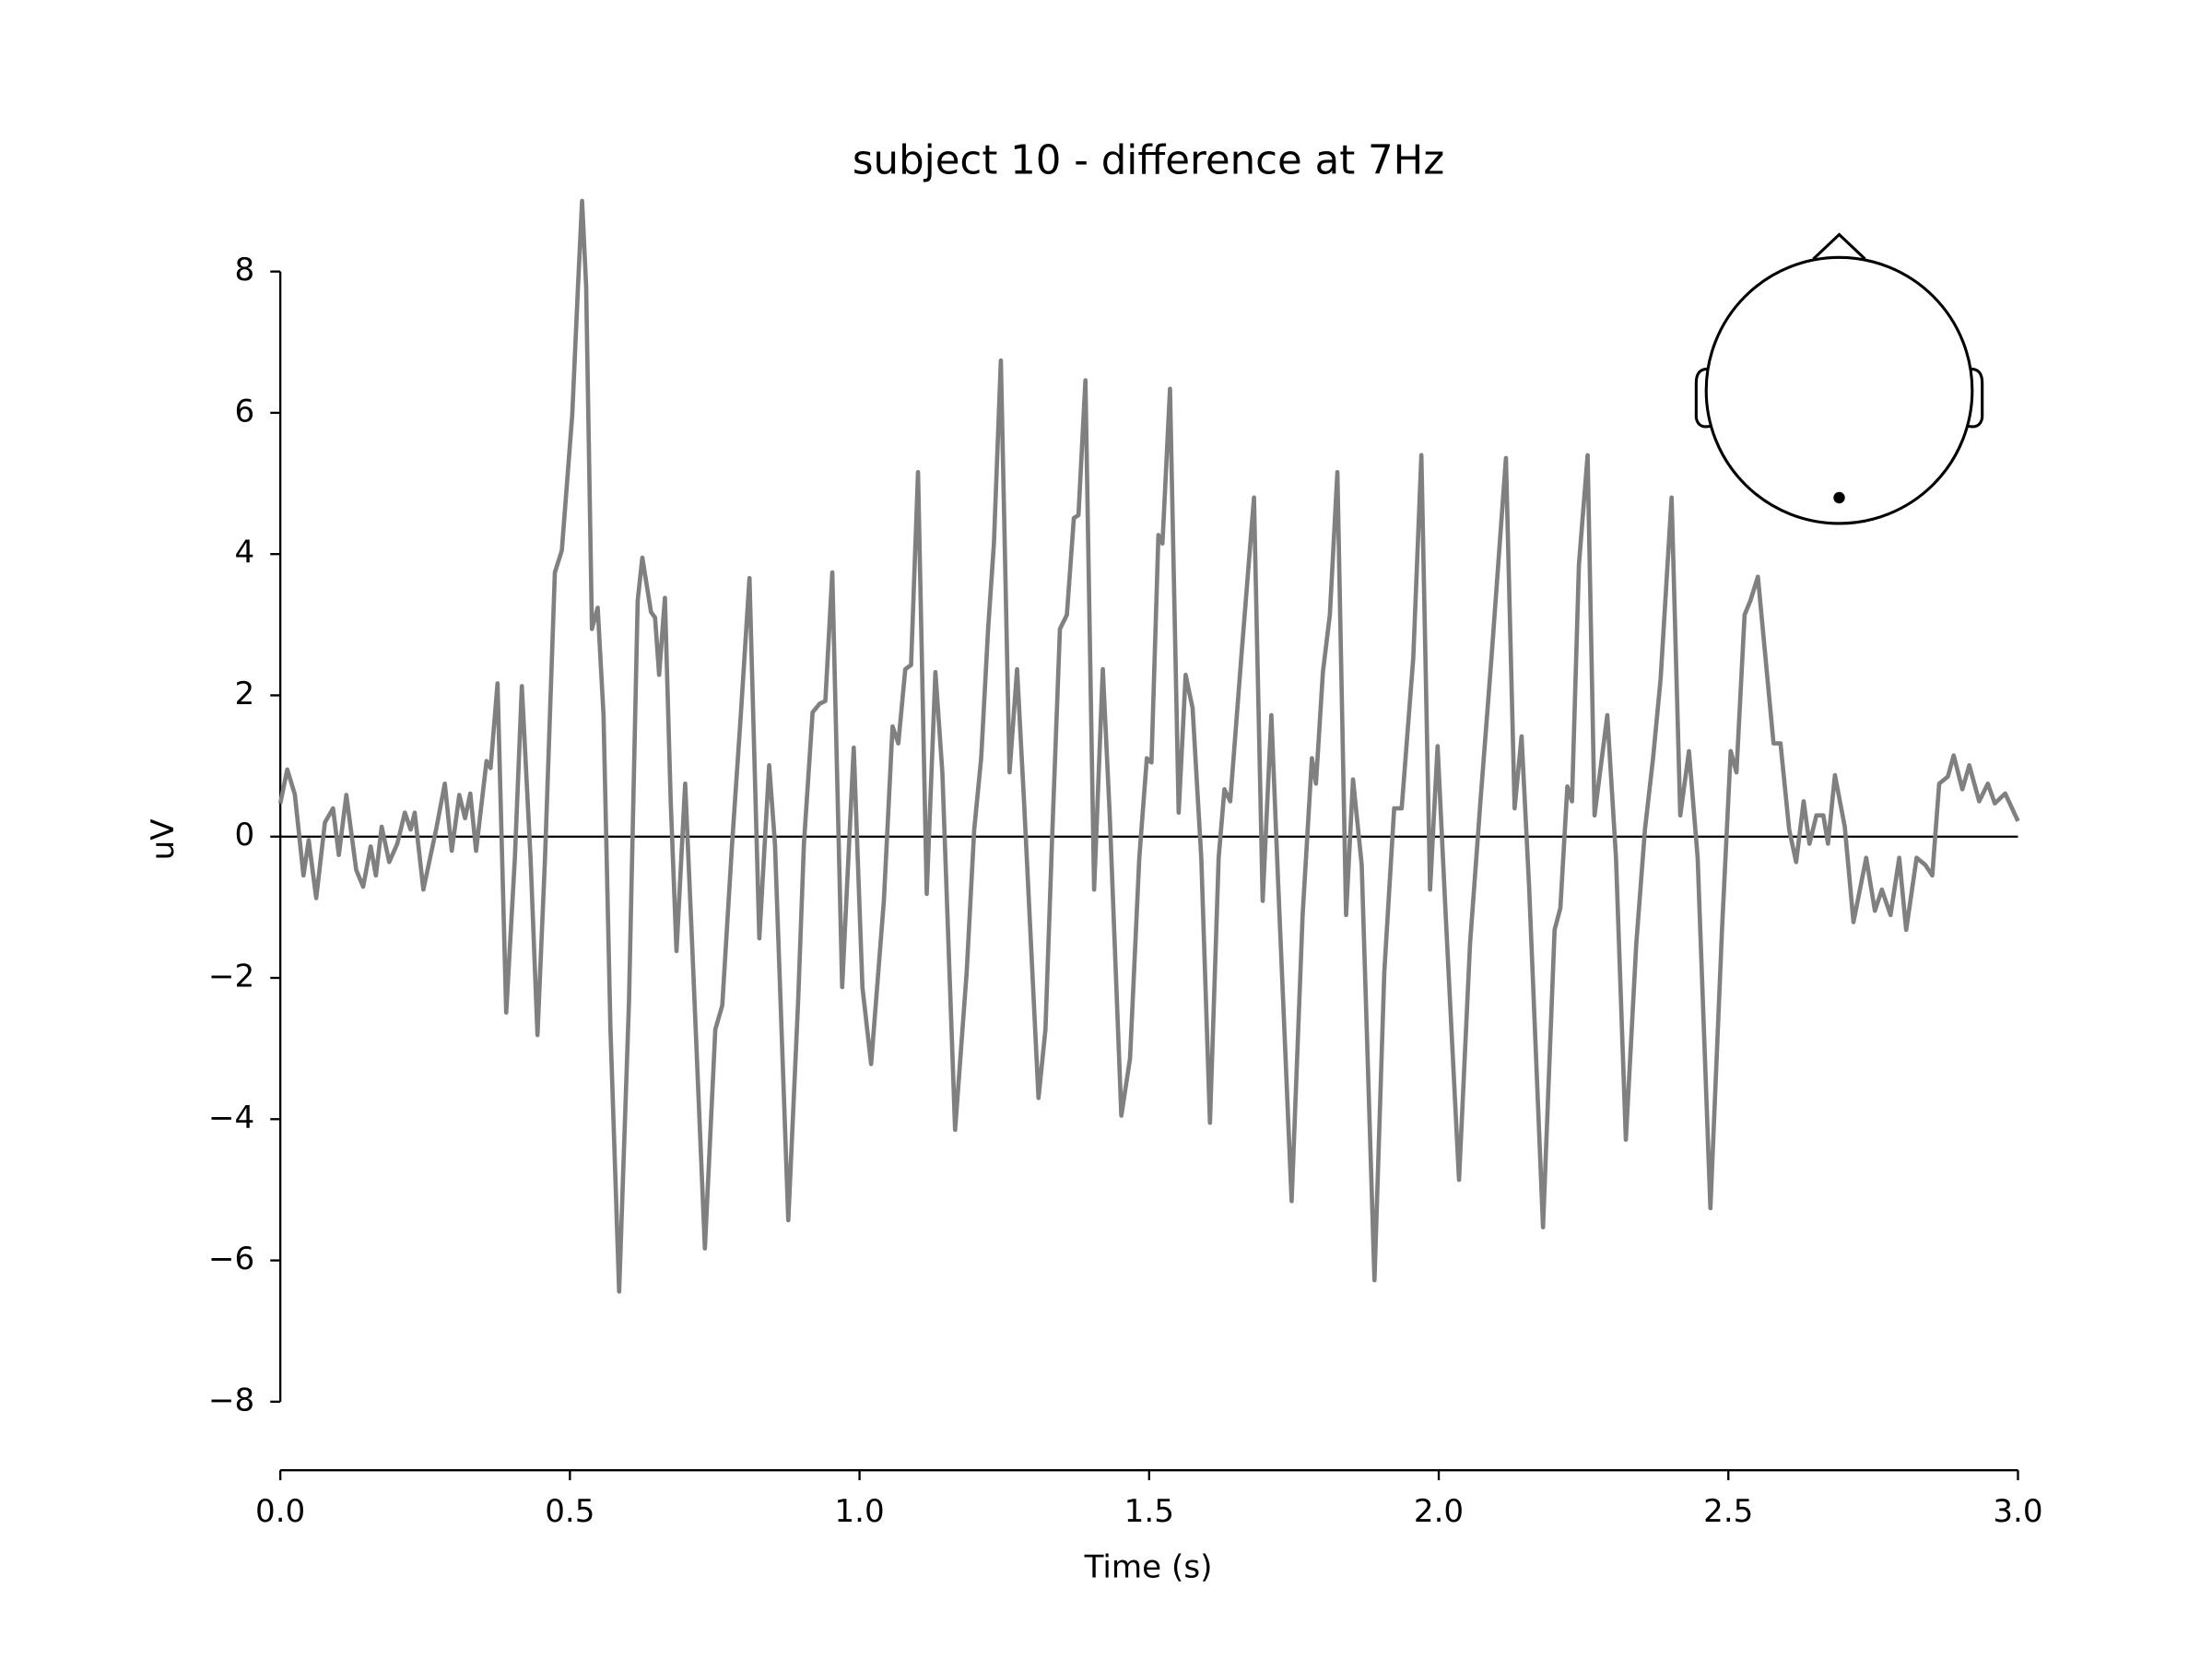 The height and width of the screenshot is (1659, 2212). Describe the element at coordinates (1728, 1511) in the screenshot. I see `x-tick-label: 2.5` at that location.